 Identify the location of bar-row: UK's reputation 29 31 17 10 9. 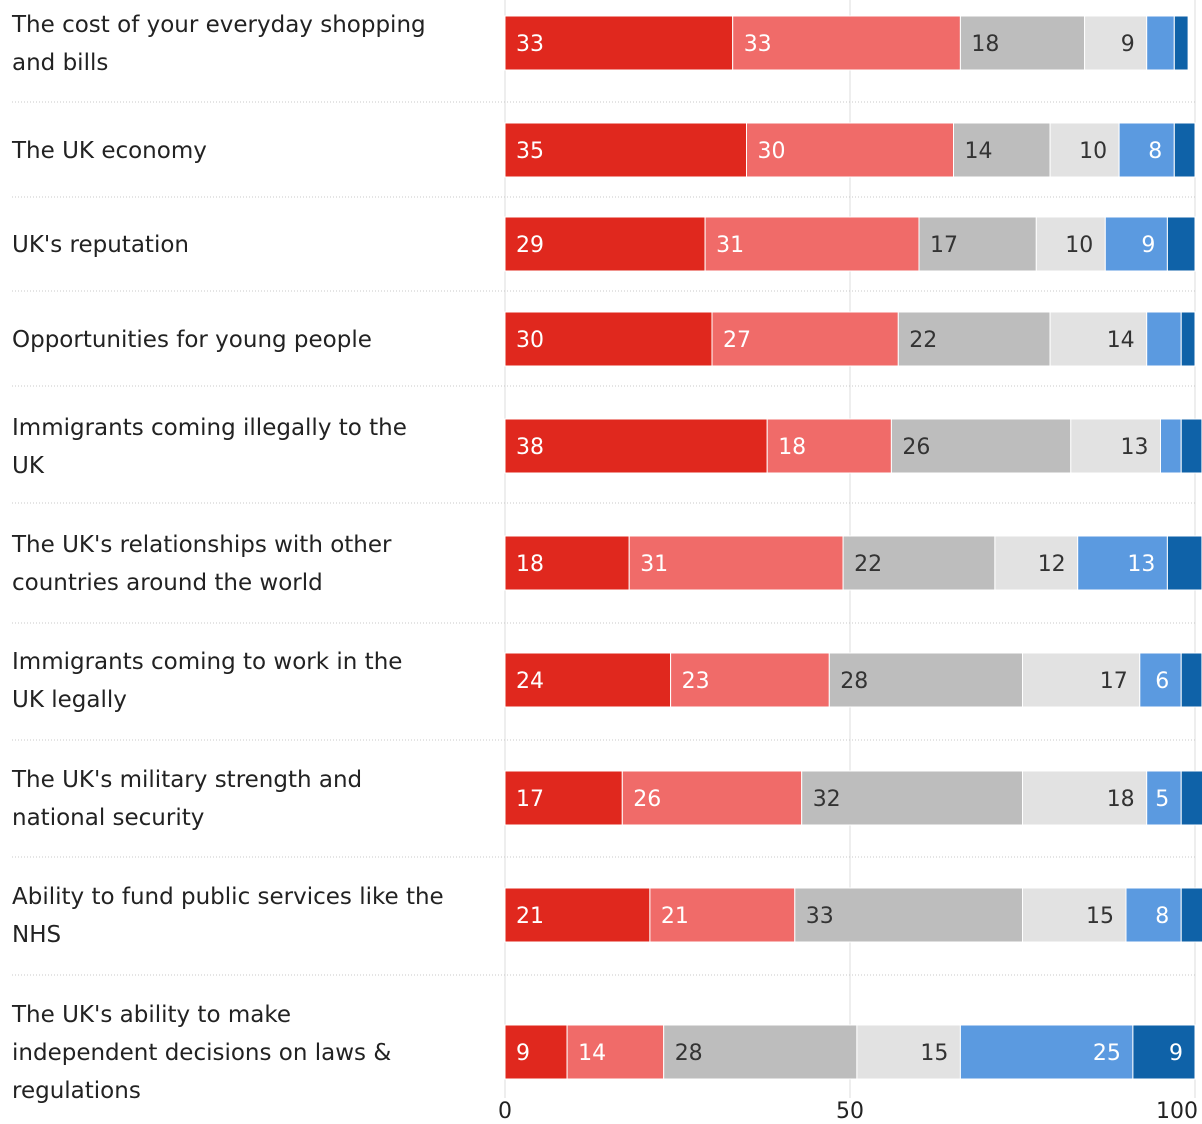
(604, 244).